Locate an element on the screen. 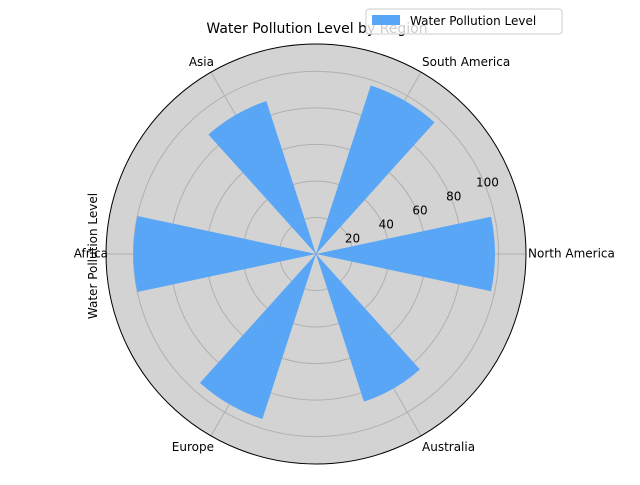 Image resolution: width=640 pixels, height=485 pixels. radial-tick-label: 20 is located at coordinates (352, 238).